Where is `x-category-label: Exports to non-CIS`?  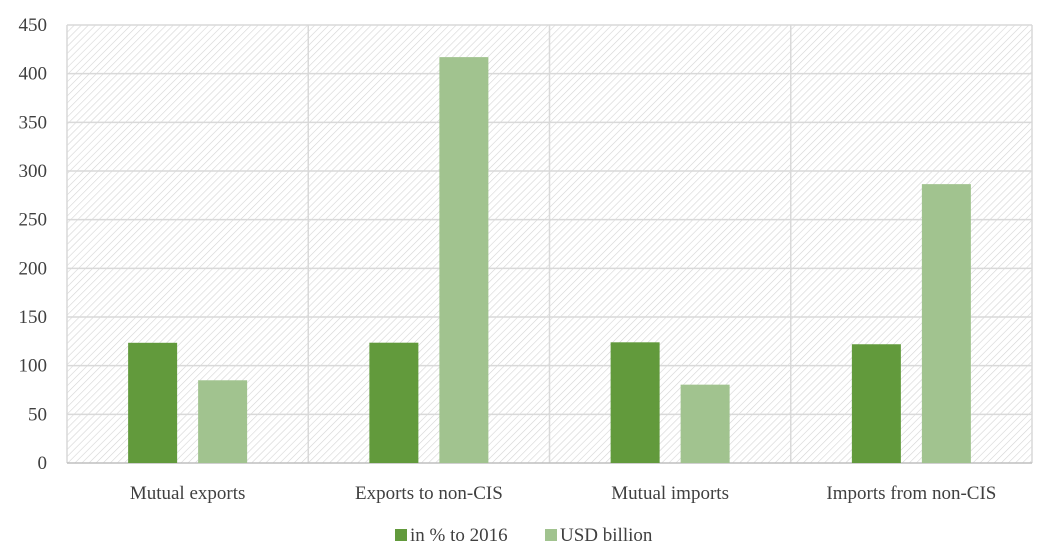
x-category-label: Exports to non-CIS is located at coordinates (429, 493).